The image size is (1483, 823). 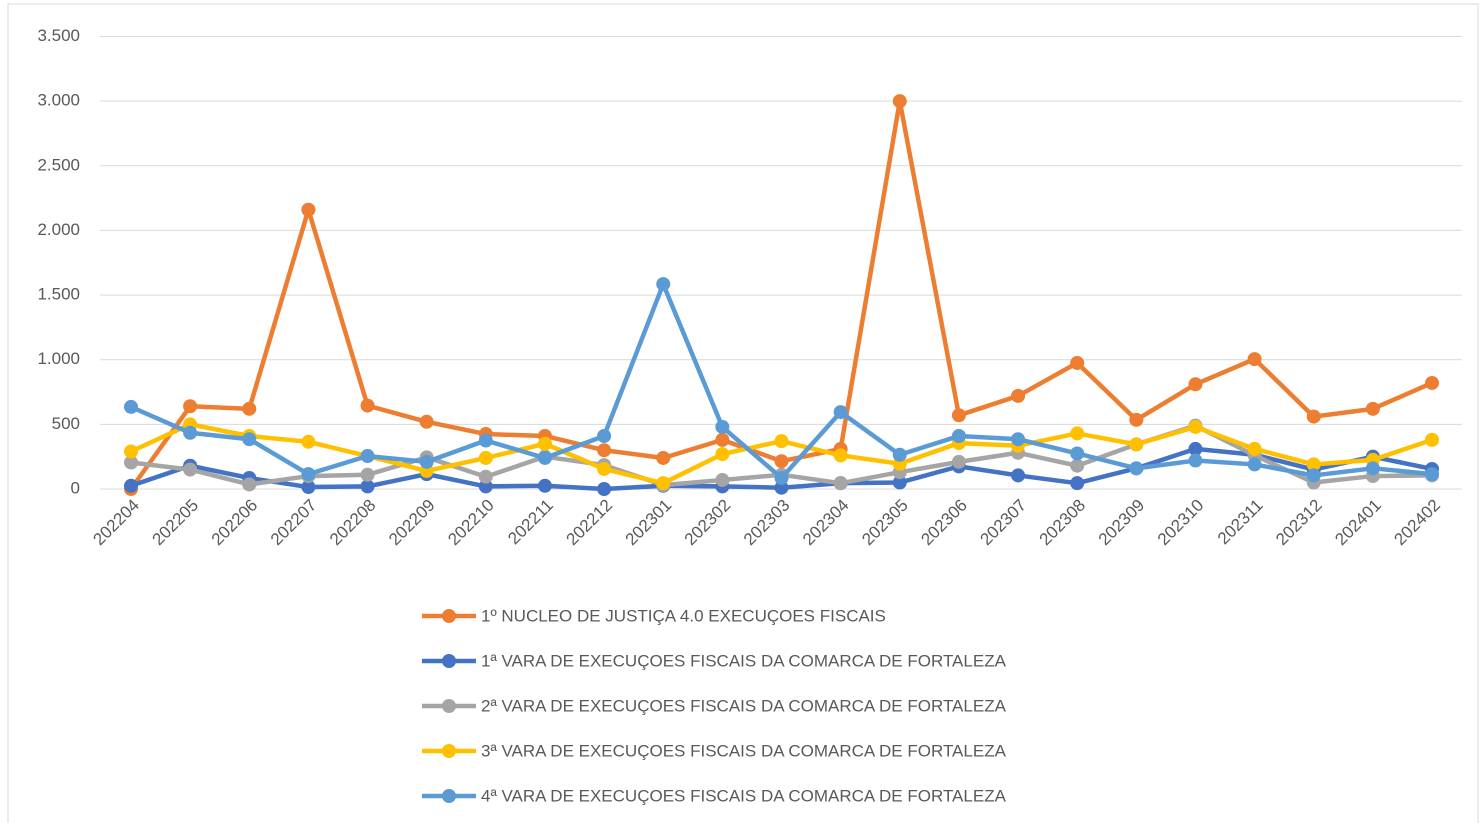 I want to click on y-tick-label: 2.500, so click(x=58, y=164).